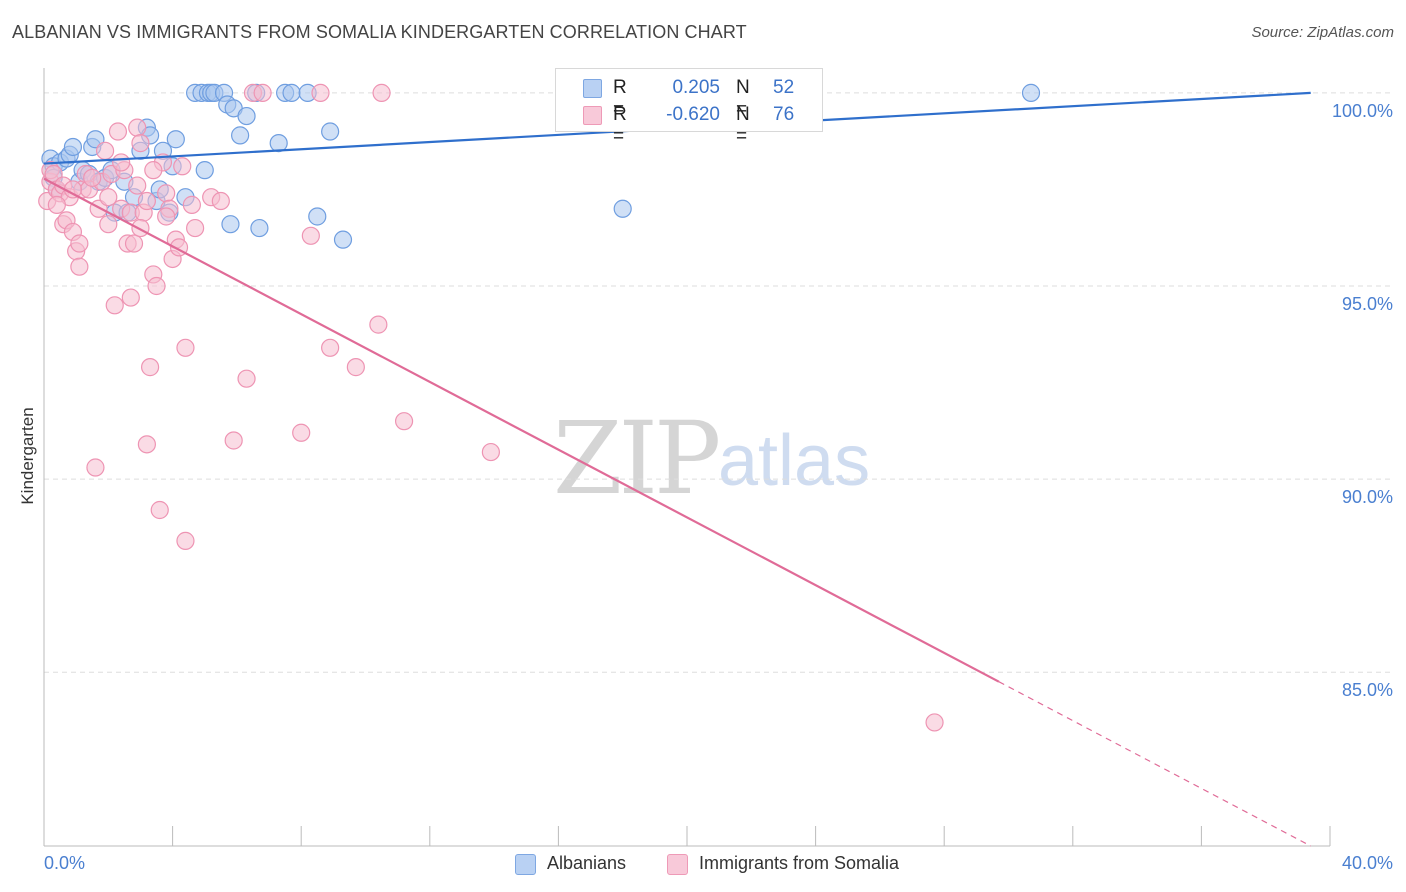 The width and height of the screenshot is (1406, 892). I want to click on bottom-legend-swatch-pink, so click(677, 864).